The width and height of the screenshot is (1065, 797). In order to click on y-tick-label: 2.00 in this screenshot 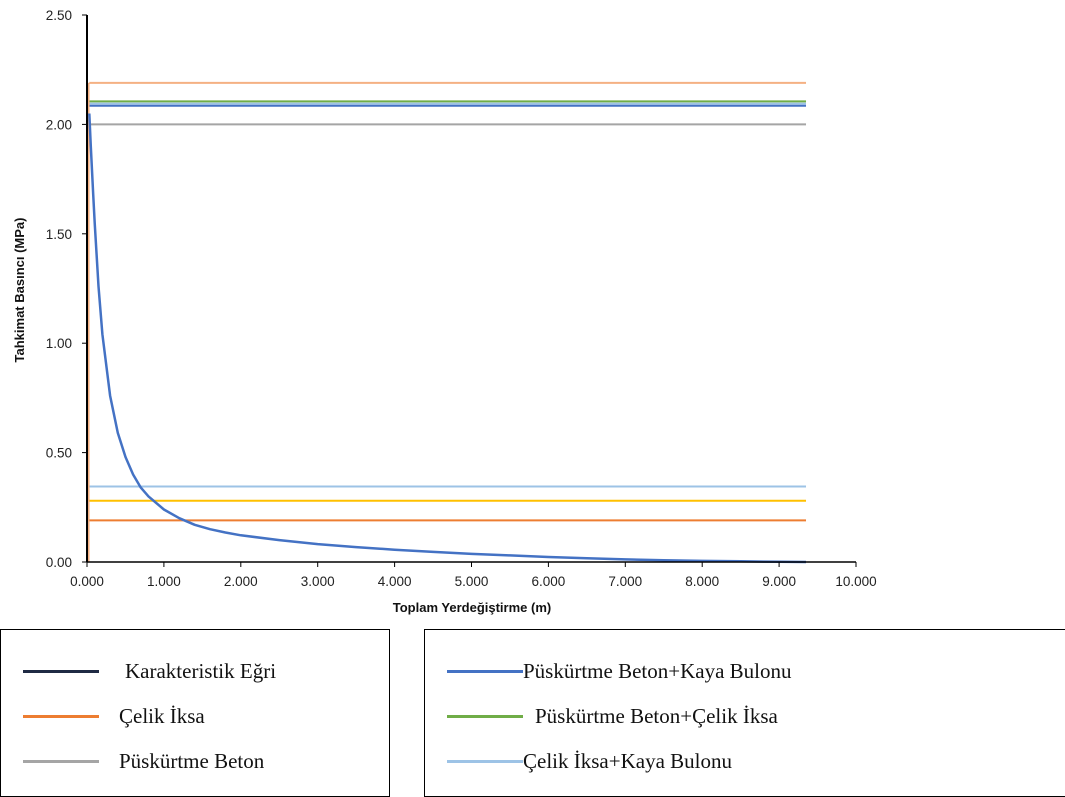, I will do `click(59, 124)`.